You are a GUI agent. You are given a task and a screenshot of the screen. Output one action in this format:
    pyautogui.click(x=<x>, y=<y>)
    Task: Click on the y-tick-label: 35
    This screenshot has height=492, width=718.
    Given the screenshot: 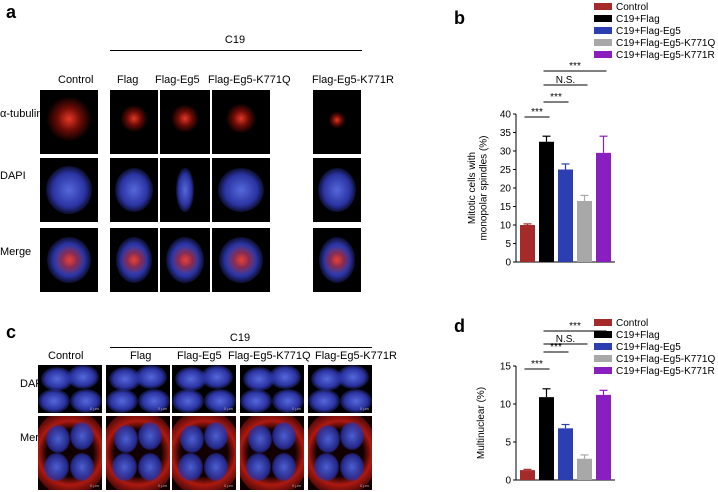 What is the action you would take?
    pyautogui.click(x=506, y=133)
    